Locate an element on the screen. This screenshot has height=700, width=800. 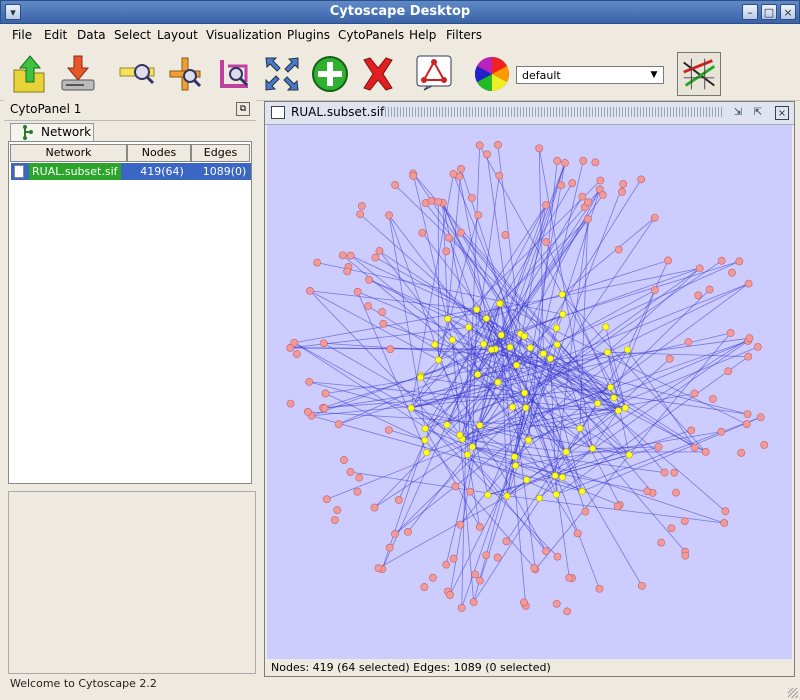
menu-visualization: Visualization is located at coordinates (244, 35).